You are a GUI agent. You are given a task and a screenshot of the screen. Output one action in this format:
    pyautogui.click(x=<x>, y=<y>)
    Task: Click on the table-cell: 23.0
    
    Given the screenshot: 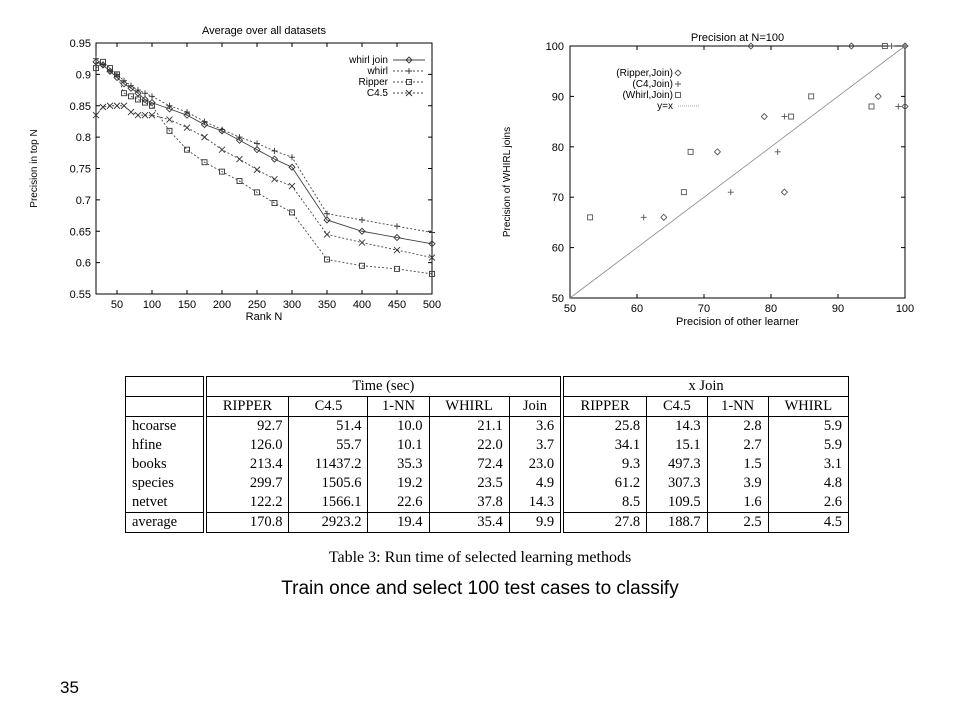 What is the action you would take?
    pyautogui.click(x=535, y=464)
    